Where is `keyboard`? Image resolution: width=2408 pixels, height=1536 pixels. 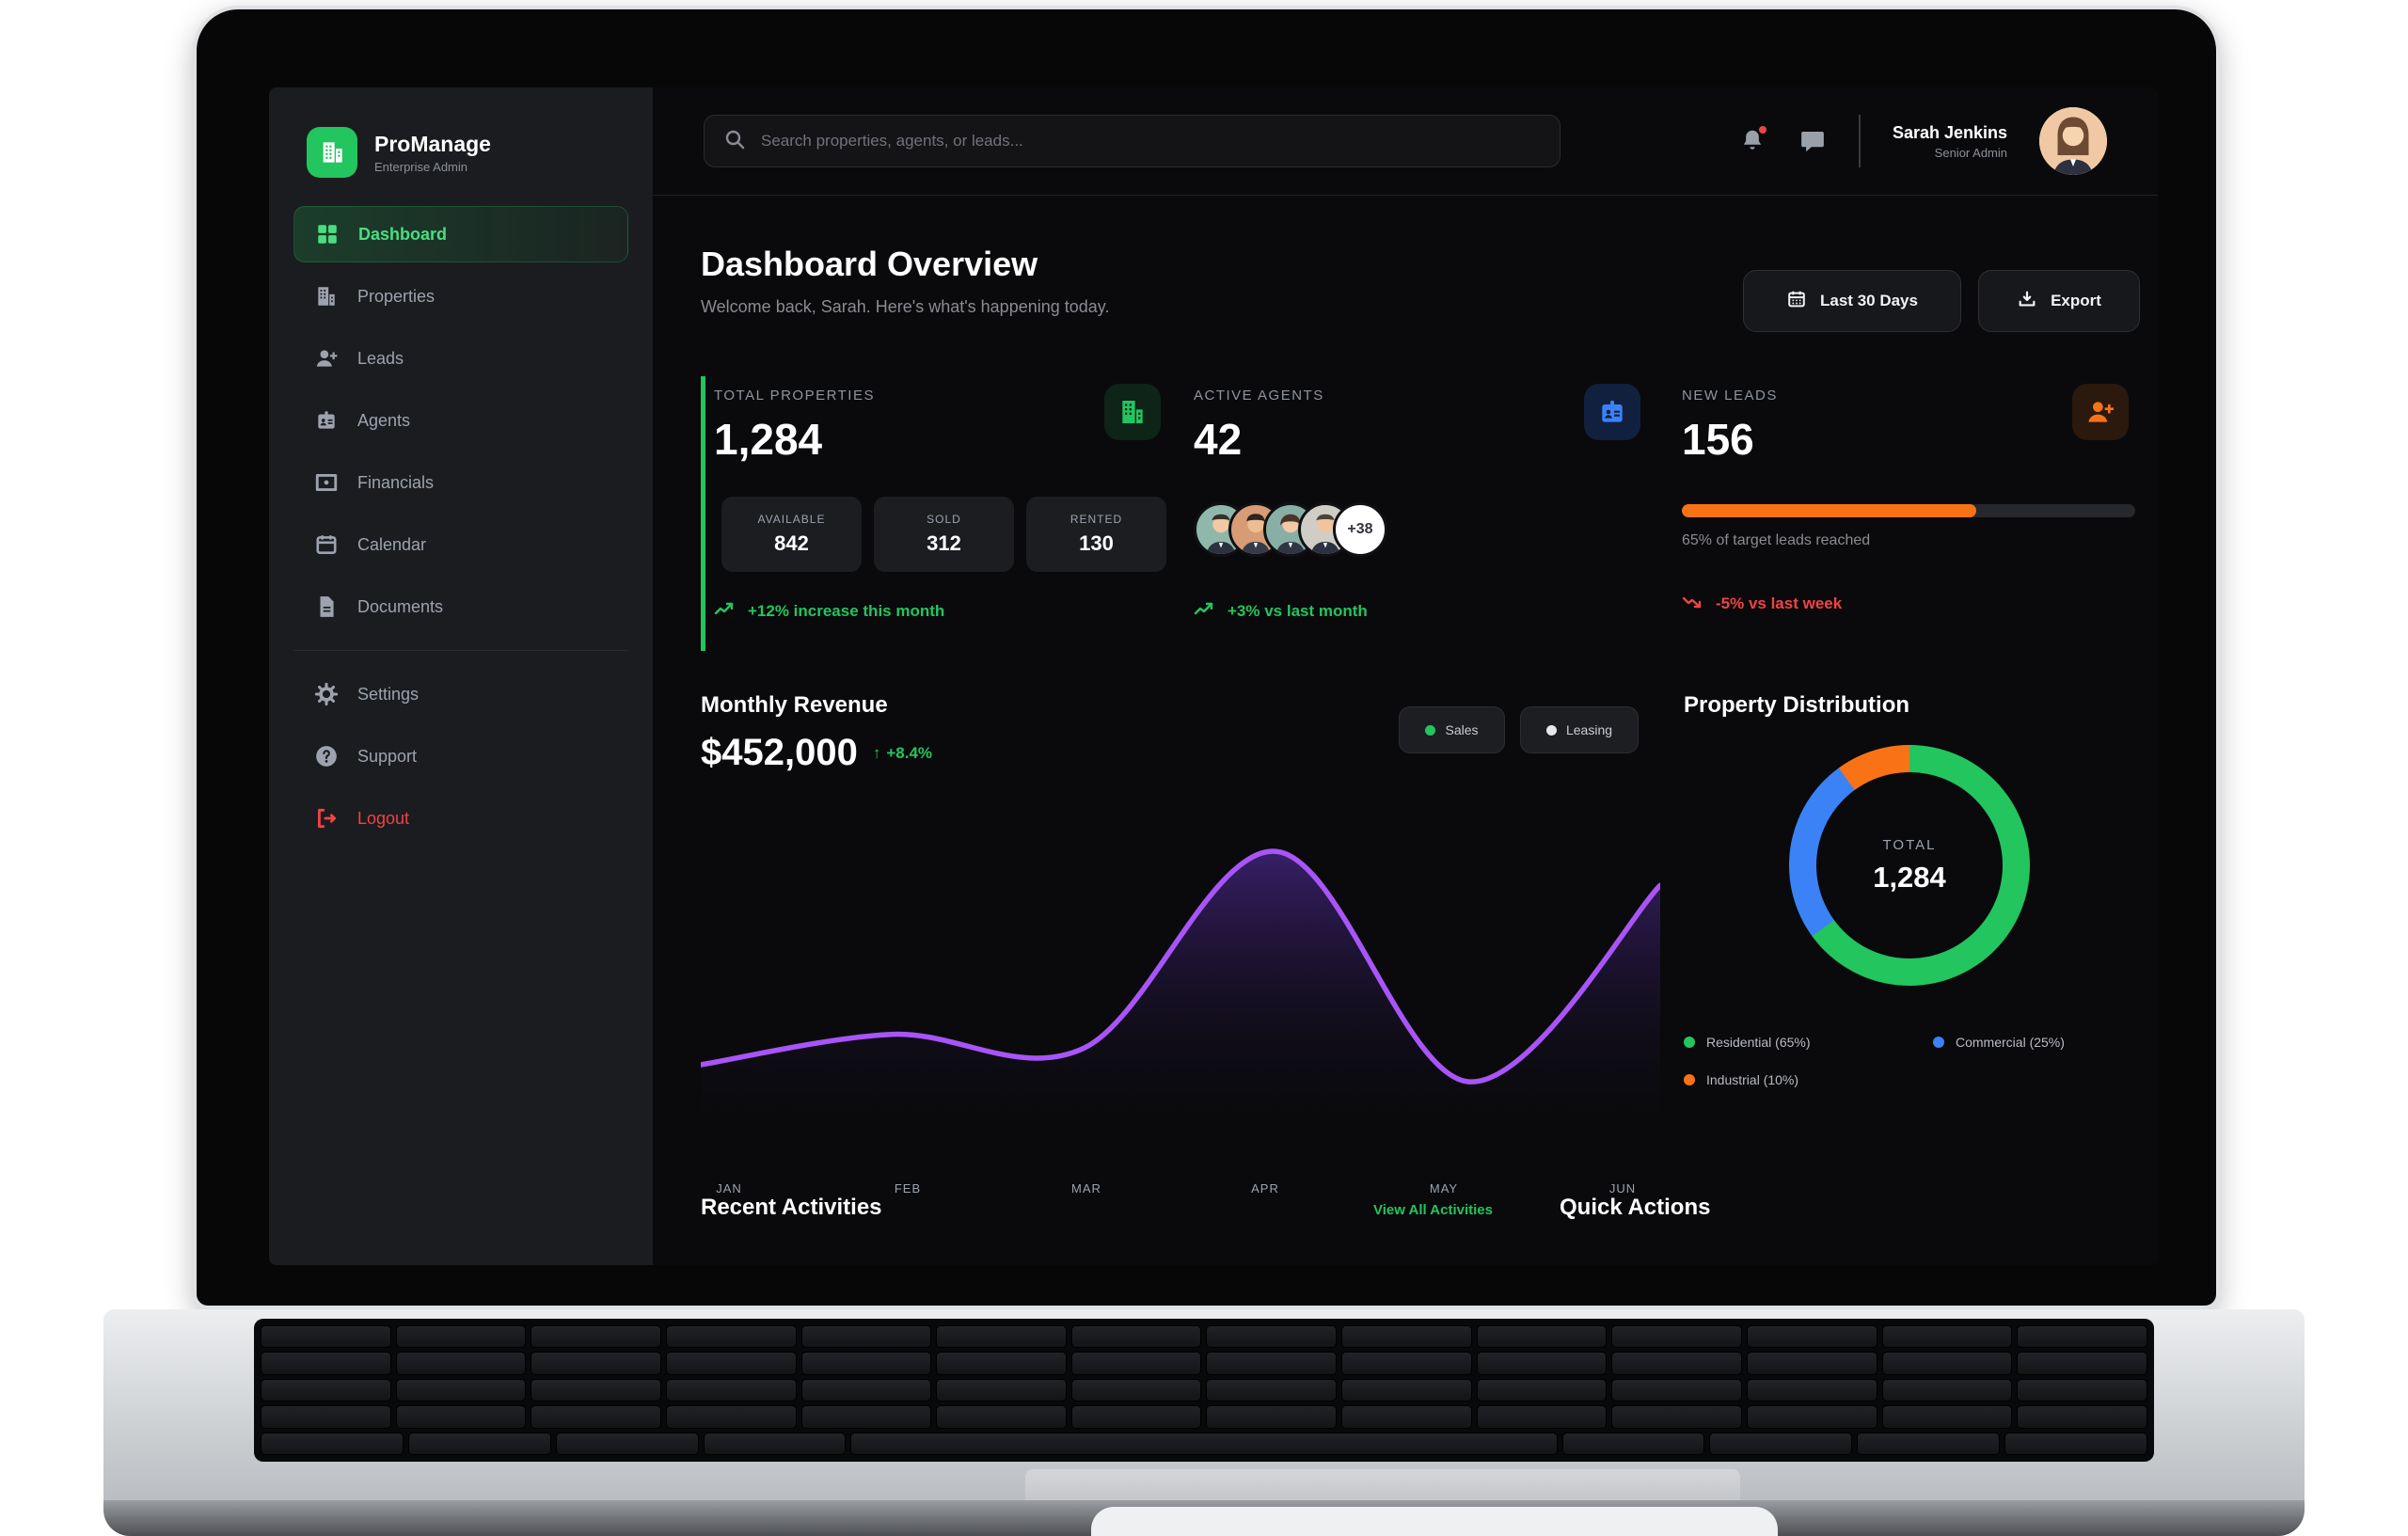 keyboard is located at coordinates (1204, 1390).